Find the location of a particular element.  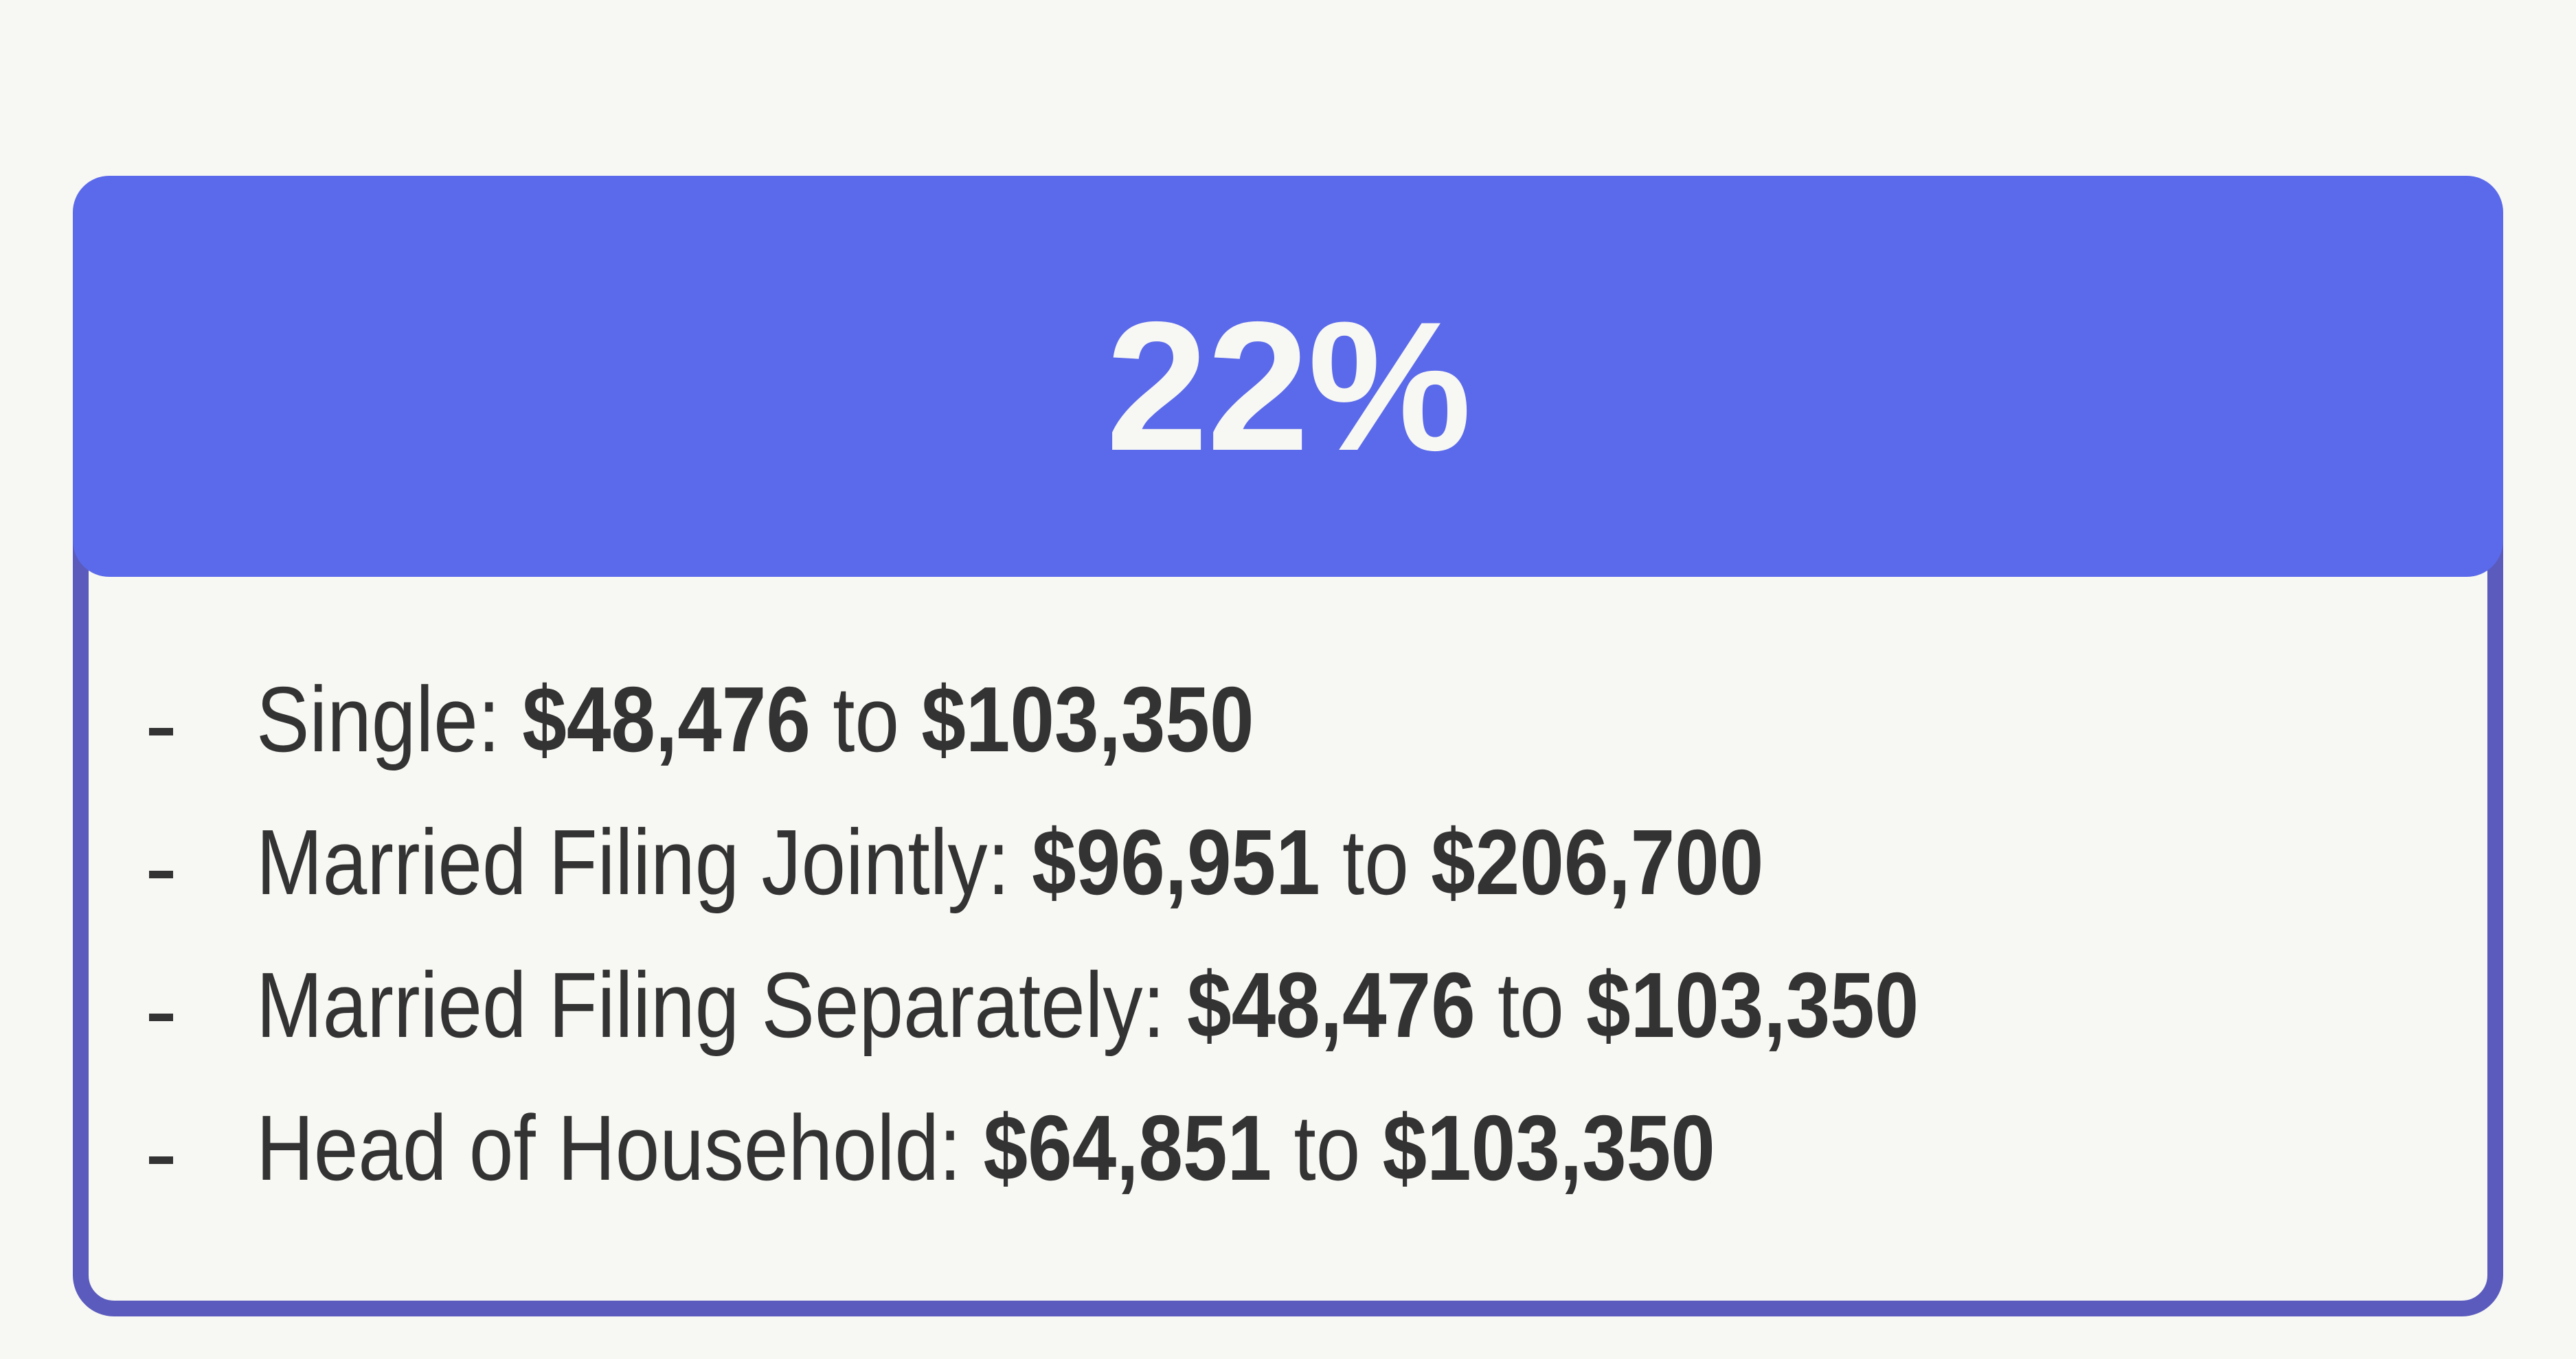

filing-status-label: Married Filing Jointly: is located at coordinates (633, 862).